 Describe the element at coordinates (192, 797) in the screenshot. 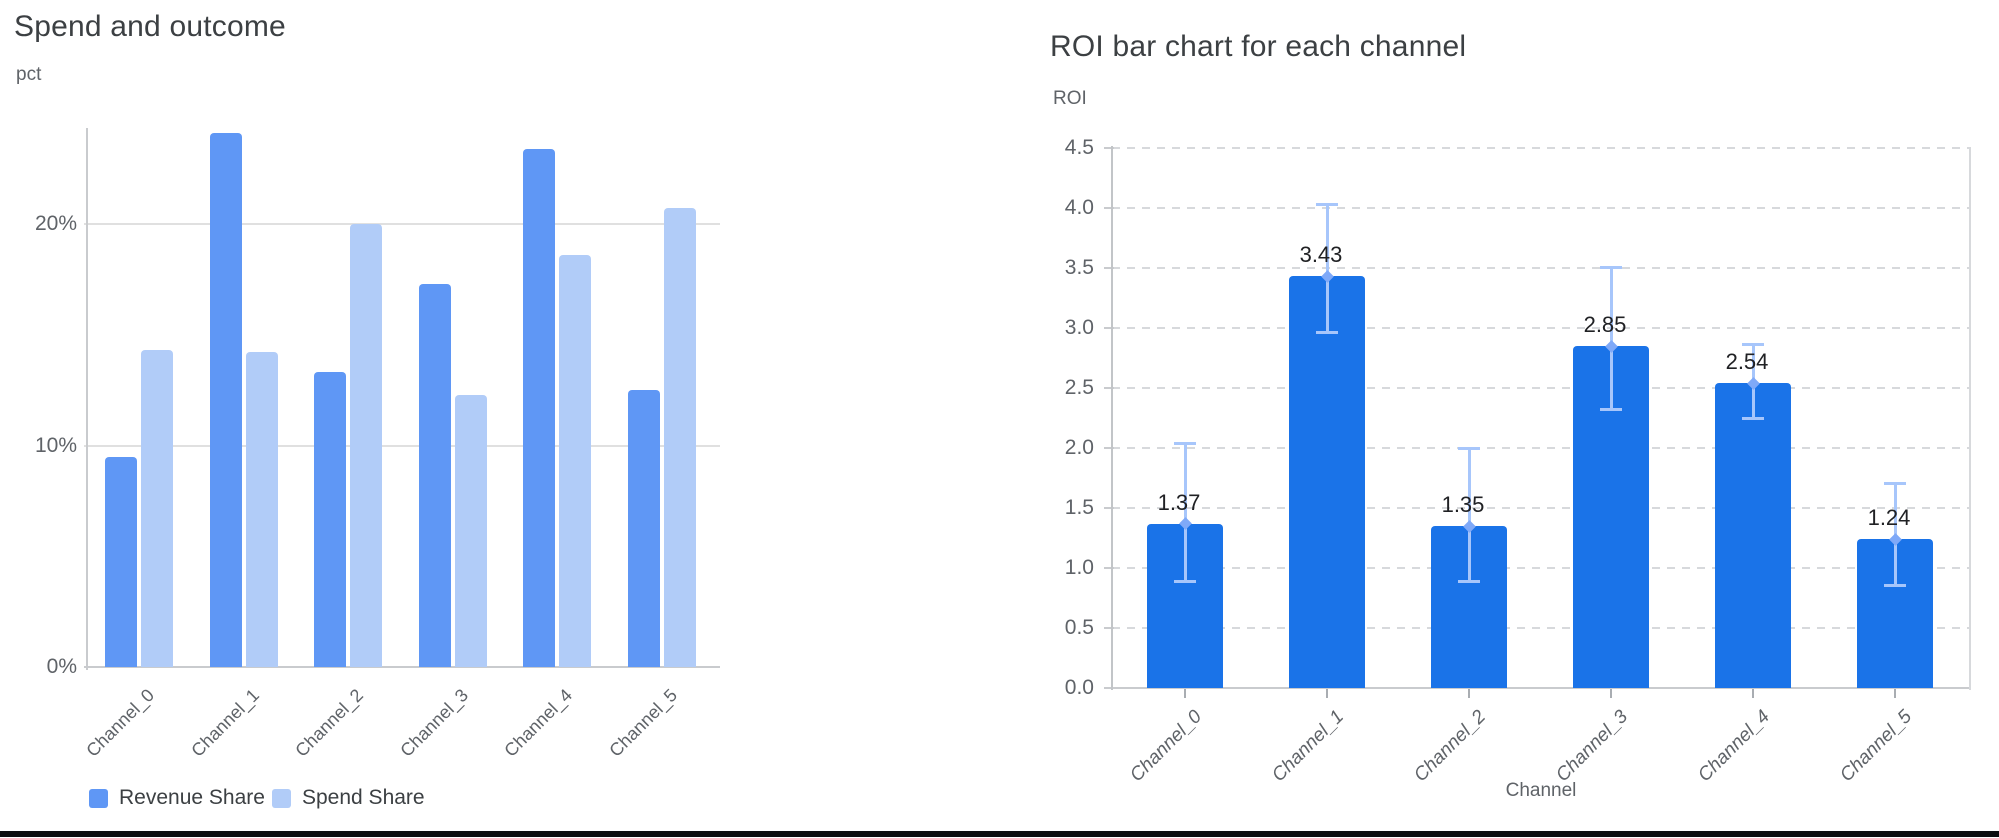

I see `revenue-share-legend-label: Revenue Share` at that location.